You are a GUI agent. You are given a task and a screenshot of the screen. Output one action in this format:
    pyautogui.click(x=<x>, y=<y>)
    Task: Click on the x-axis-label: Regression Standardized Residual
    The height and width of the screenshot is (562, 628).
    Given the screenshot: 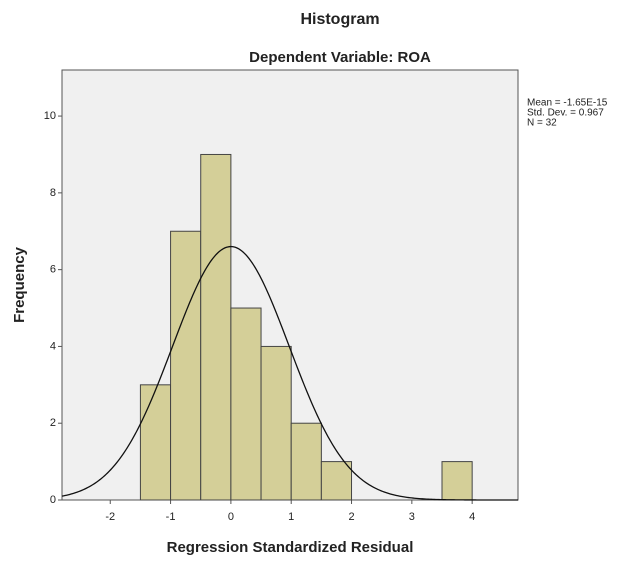 What is the action you would take?
    pyautogui.click(x=290, y=547)
    